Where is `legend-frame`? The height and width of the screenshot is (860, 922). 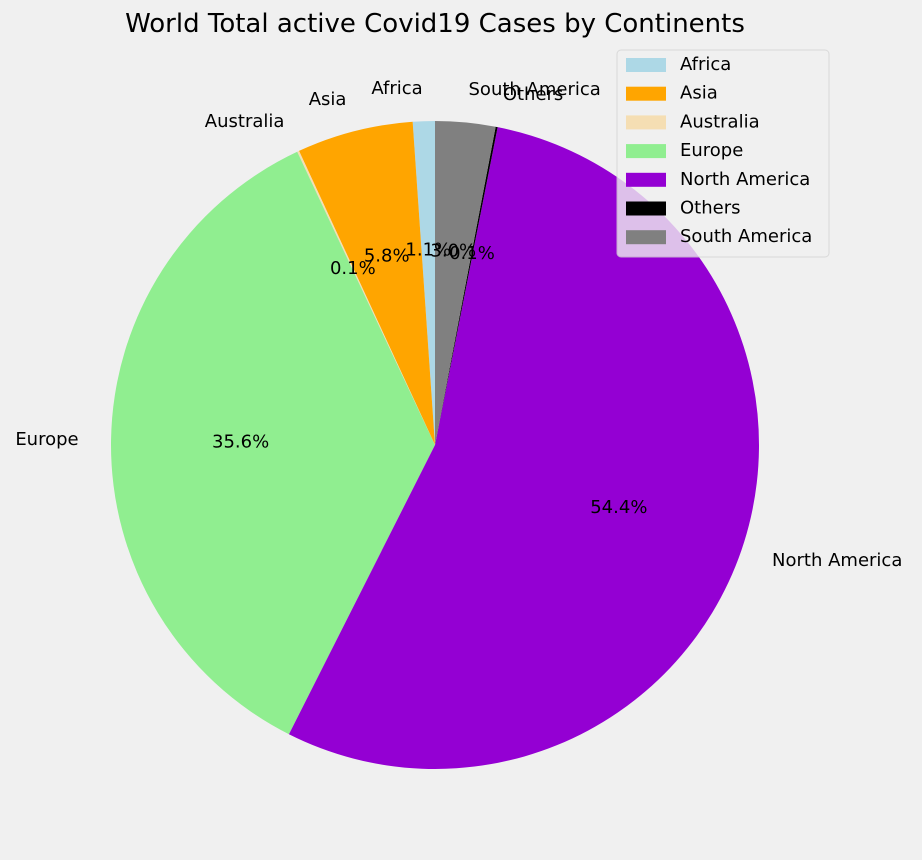
legend-frame is located at coordinates (723, 153).